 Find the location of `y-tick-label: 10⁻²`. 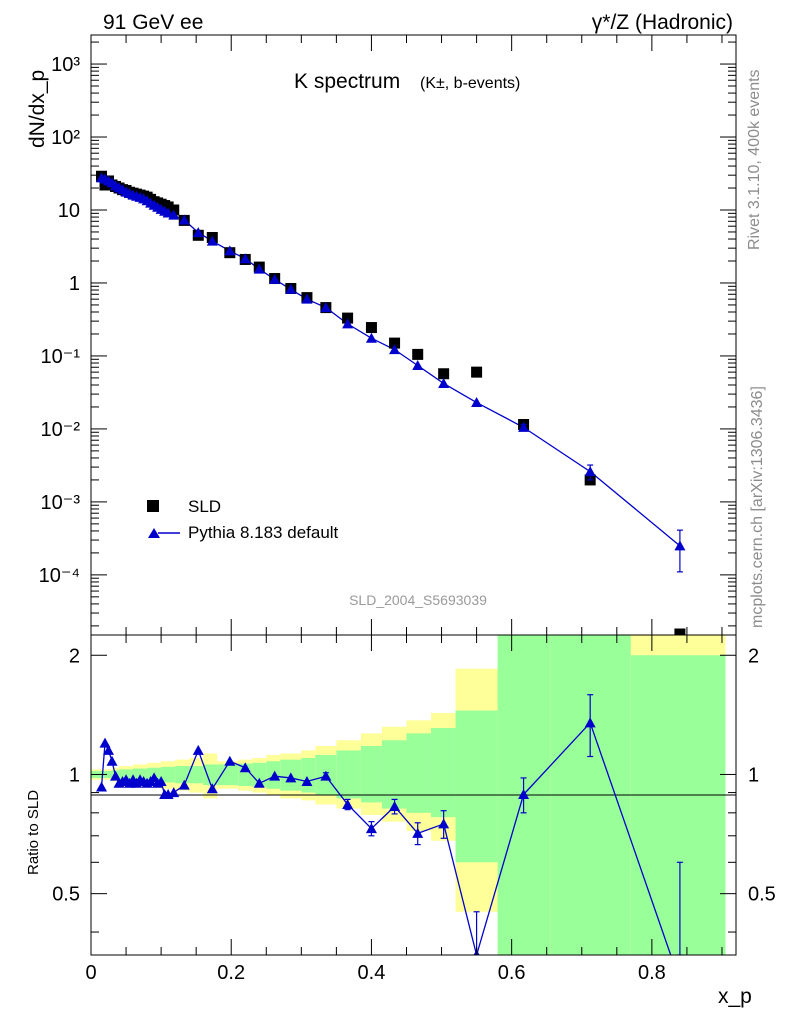

y-tick-label: 10⁻² is located at coordinates (61, 430).